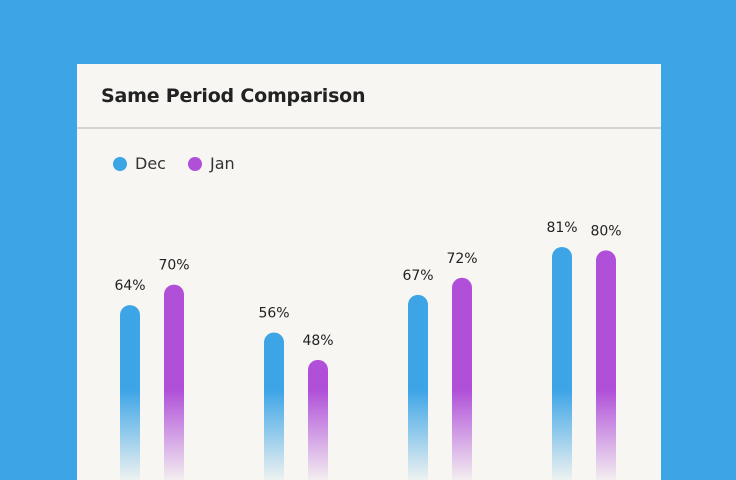 This screenshot has height=480, width=736. I want to click on data-label-jan-3: 72%, so click(461, 259).